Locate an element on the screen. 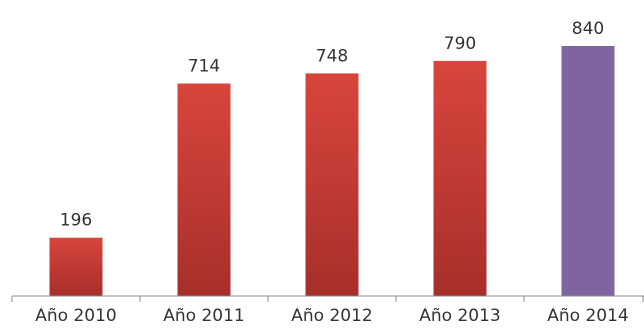  data-label-0: 196 is located at coordinates (76, 221).